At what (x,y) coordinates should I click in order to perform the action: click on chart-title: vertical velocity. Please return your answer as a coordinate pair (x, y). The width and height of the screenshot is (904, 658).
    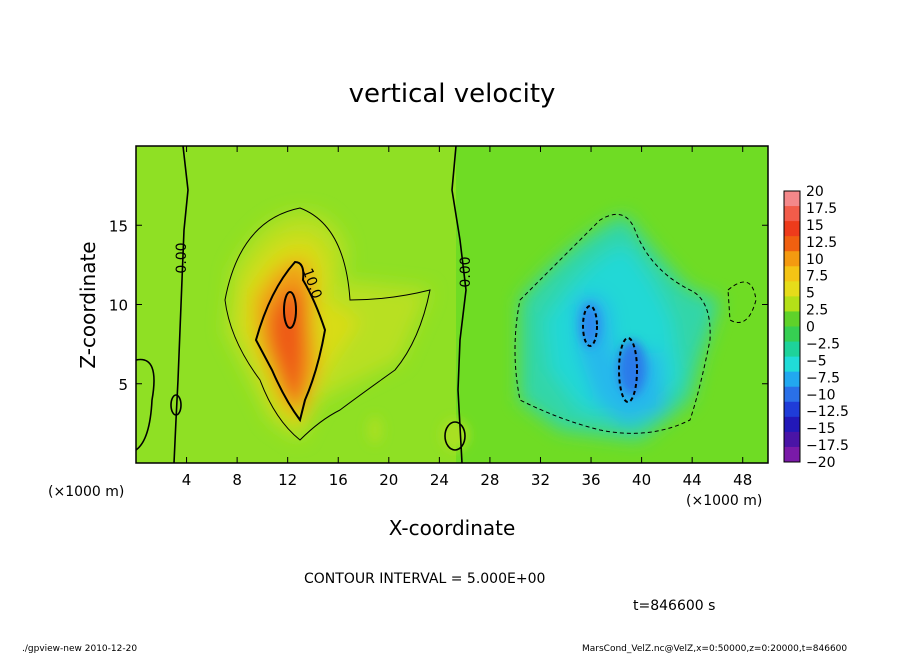
    Looking at the image, I should click on (452, 94).